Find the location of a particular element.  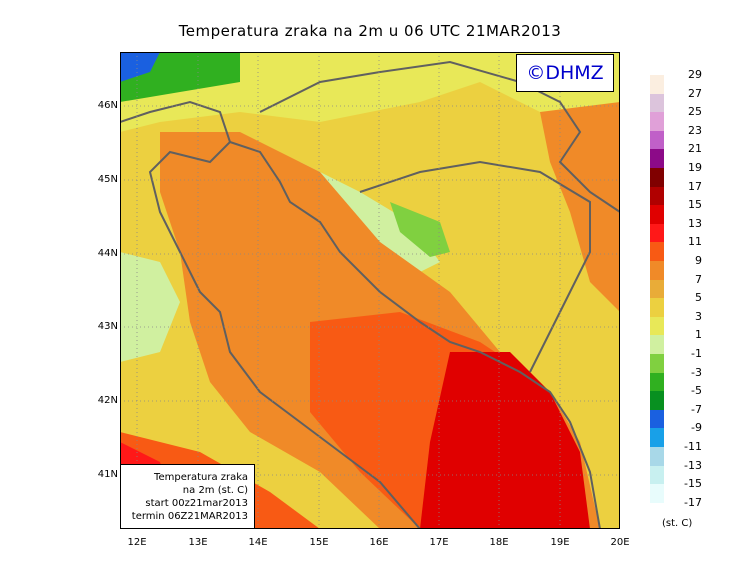

border-bosnia is located at coordinates (475, 266).